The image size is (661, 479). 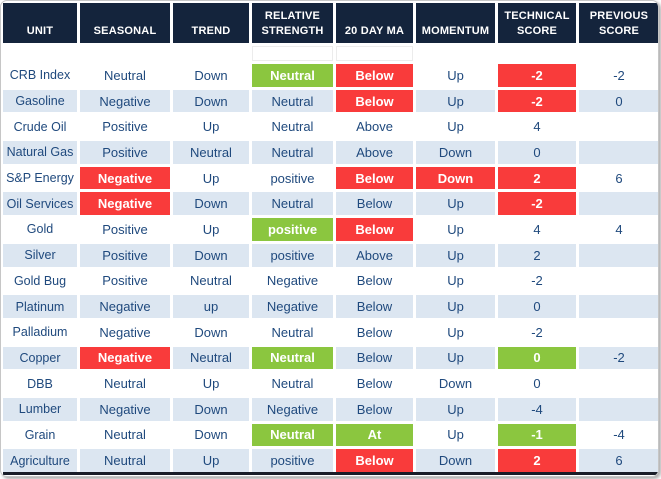 What do you see at coordinates (40, 204) in the screenshot?
I see `cell-unit: Oil Services` at bounding box center [40, 204].